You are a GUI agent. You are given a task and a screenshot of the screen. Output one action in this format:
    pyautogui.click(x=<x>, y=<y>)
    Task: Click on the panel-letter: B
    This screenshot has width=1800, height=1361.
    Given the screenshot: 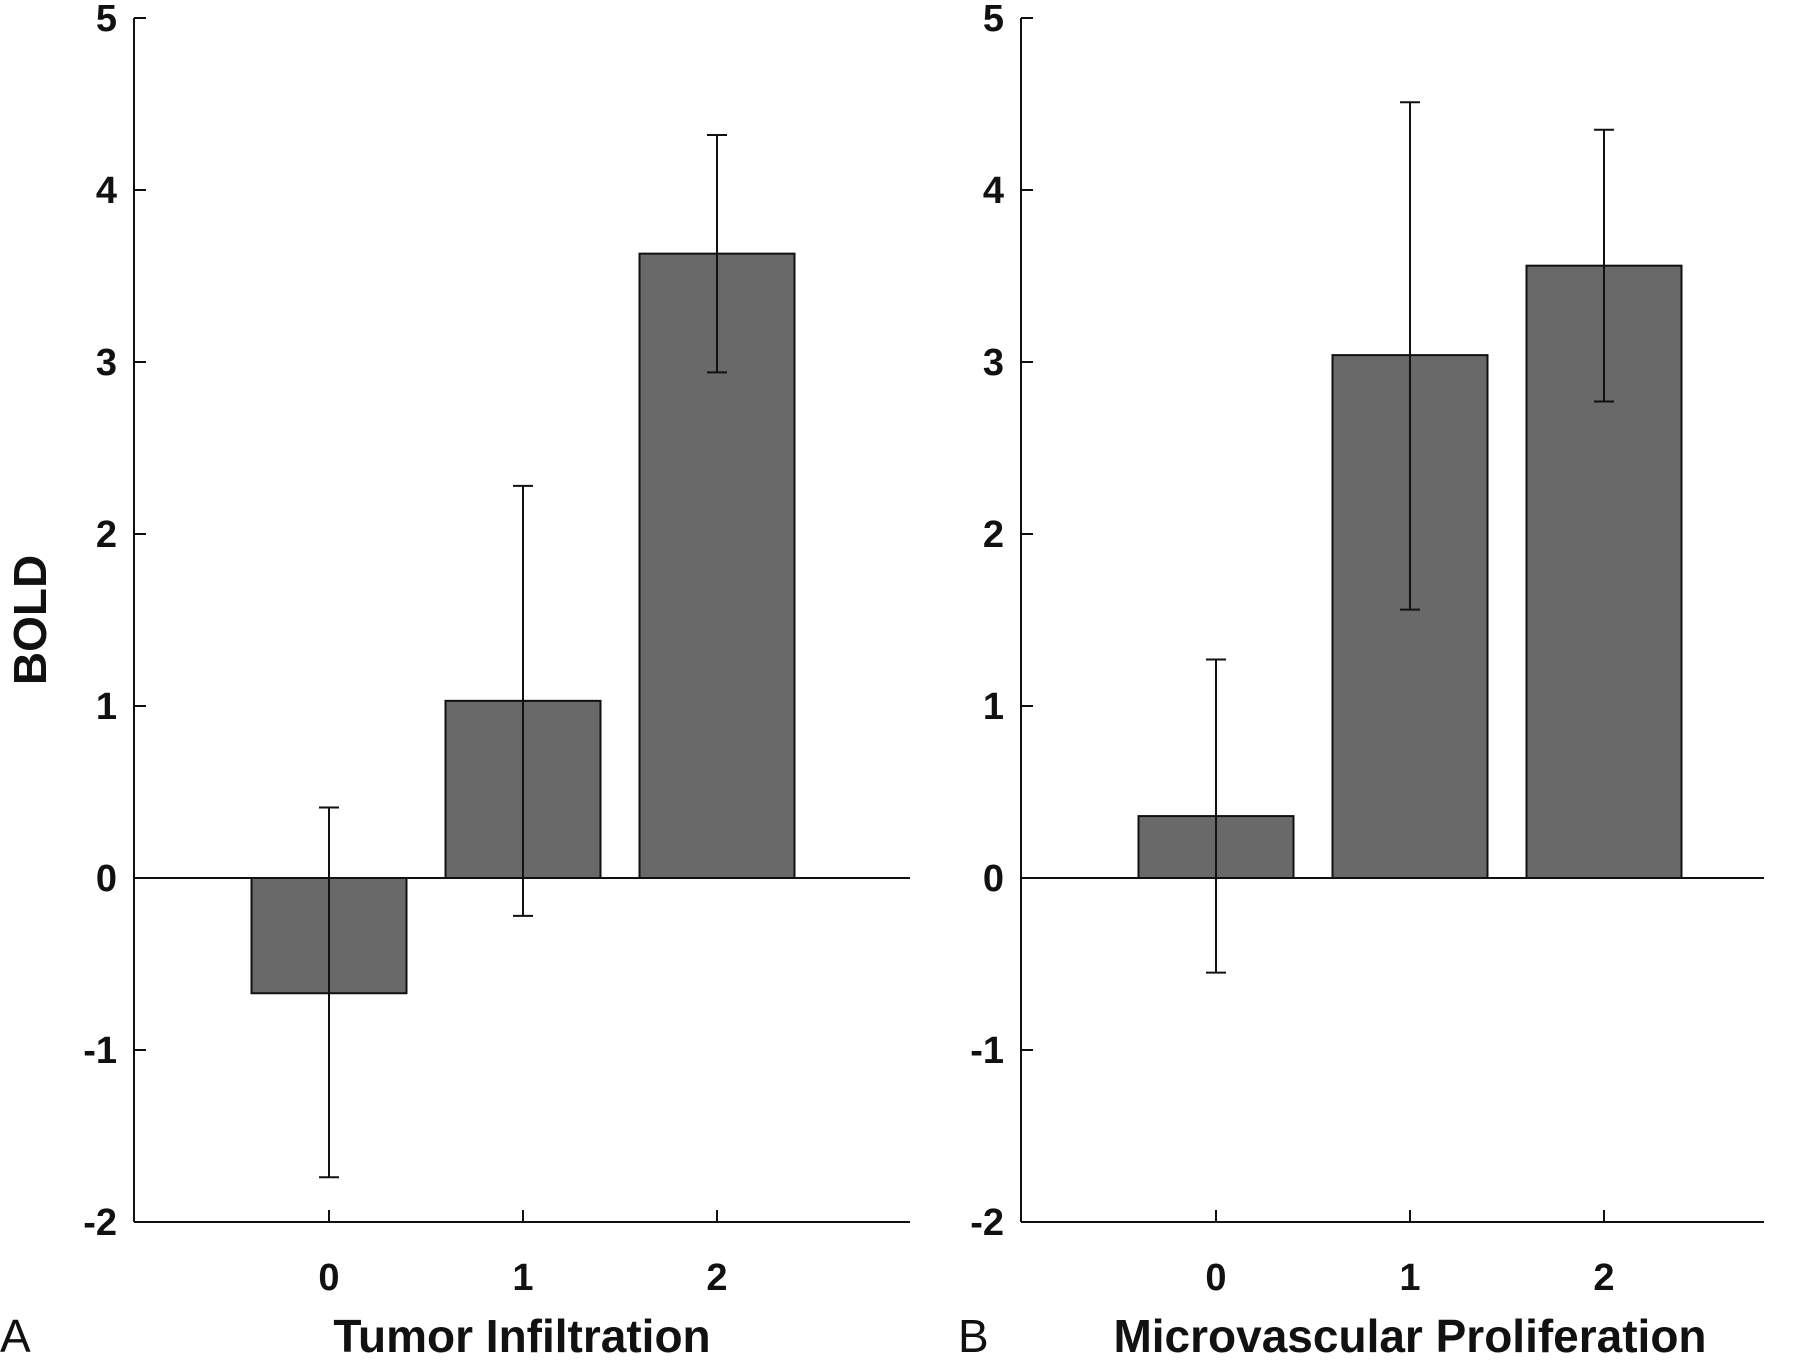 What is the action you would take?
    pyautogui.click(x=973, y=1335)
    